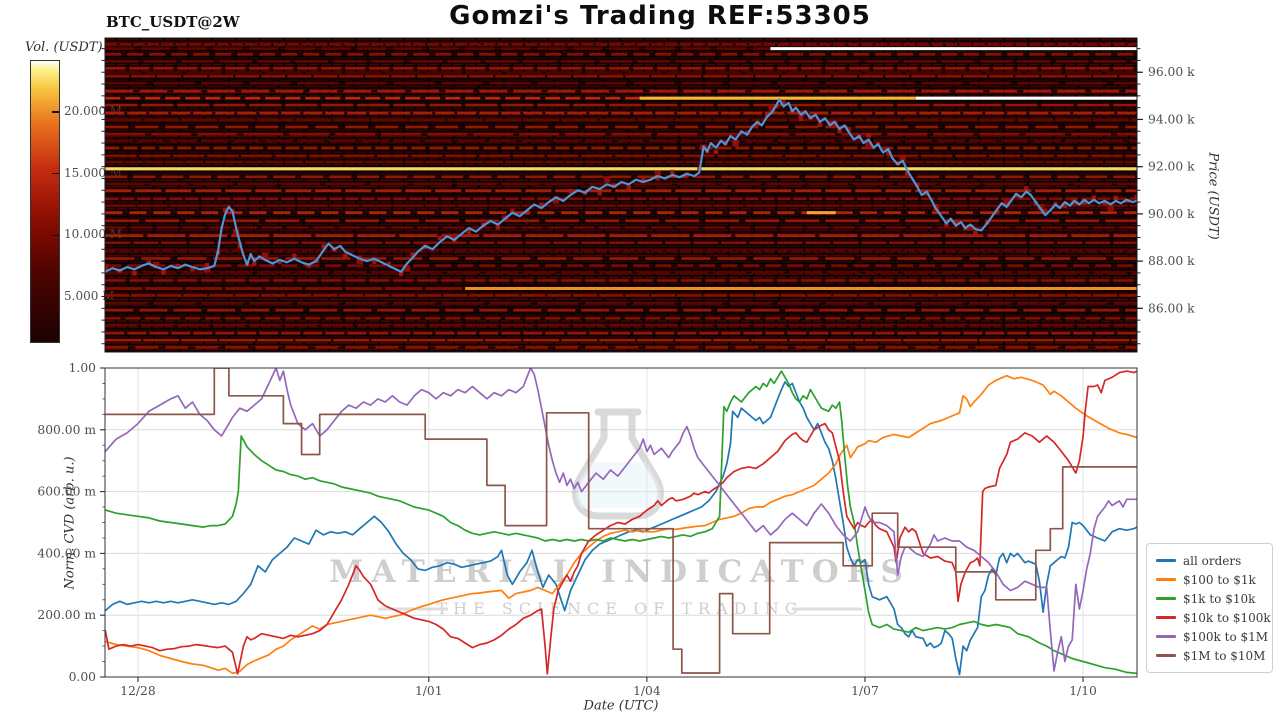  What do you see at coordinates (1083, 691) in the screenshot?
I see `date-tick-label: 1/10` at bounding box center [1083, 691].